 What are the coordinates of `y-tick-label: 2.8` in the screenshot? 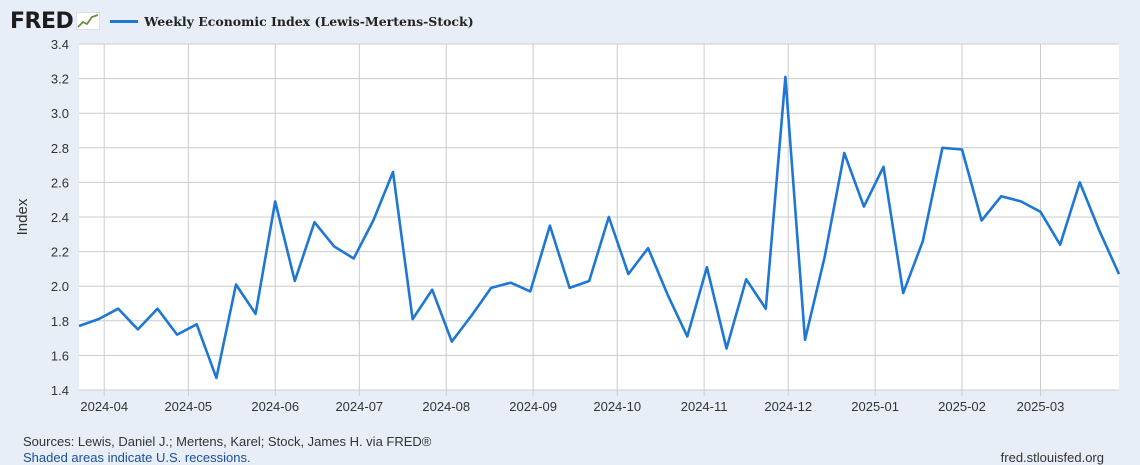 It's located at (60, 148).